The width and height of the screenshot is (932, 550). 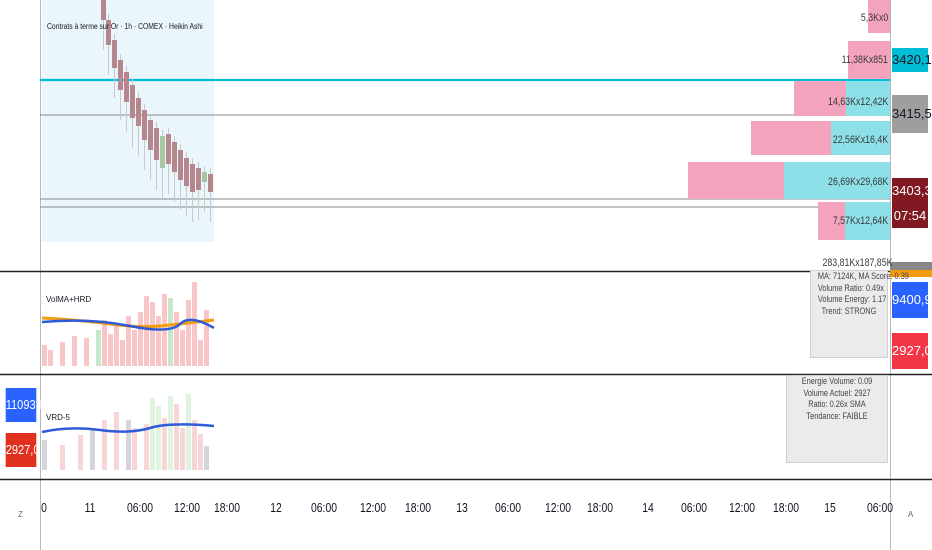 What do you see at coordinates (20, 514) in the screenshot?
I see `time-axis-left-button: Z` at bounding box center [20, 514].